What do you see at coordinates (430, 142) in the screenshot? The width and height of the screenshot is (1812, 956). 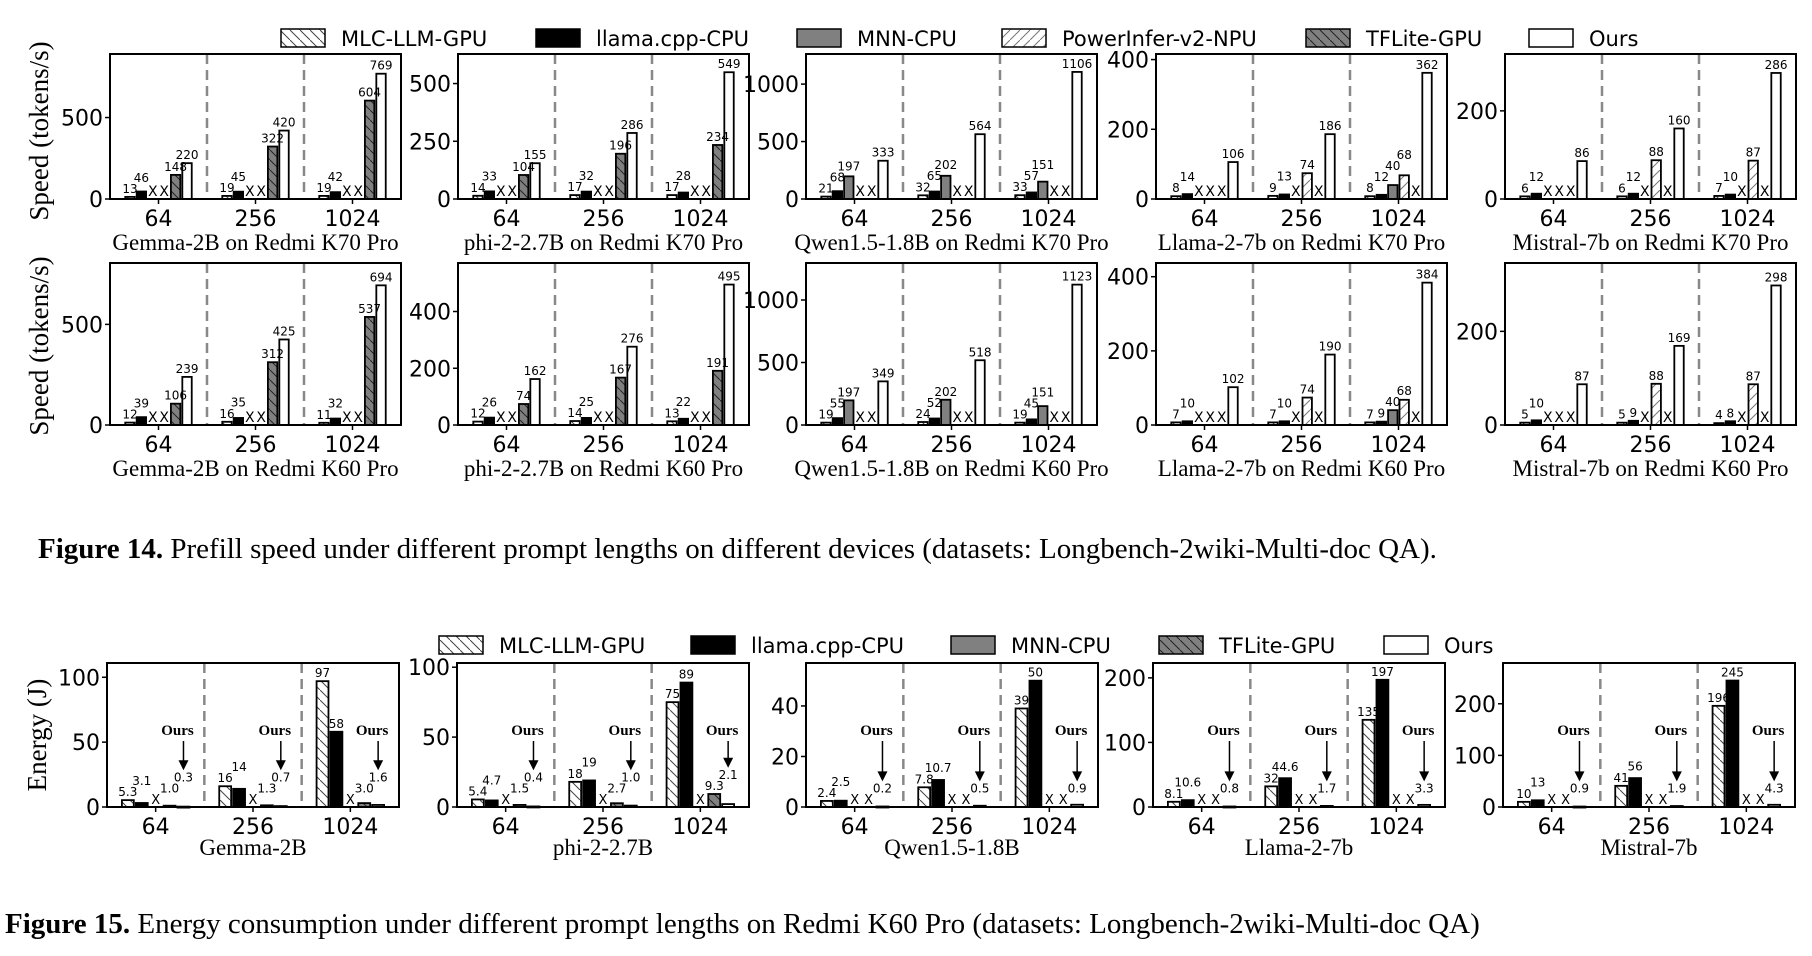 I see `y-tick-label: 250` at bounding box center [430, 142].